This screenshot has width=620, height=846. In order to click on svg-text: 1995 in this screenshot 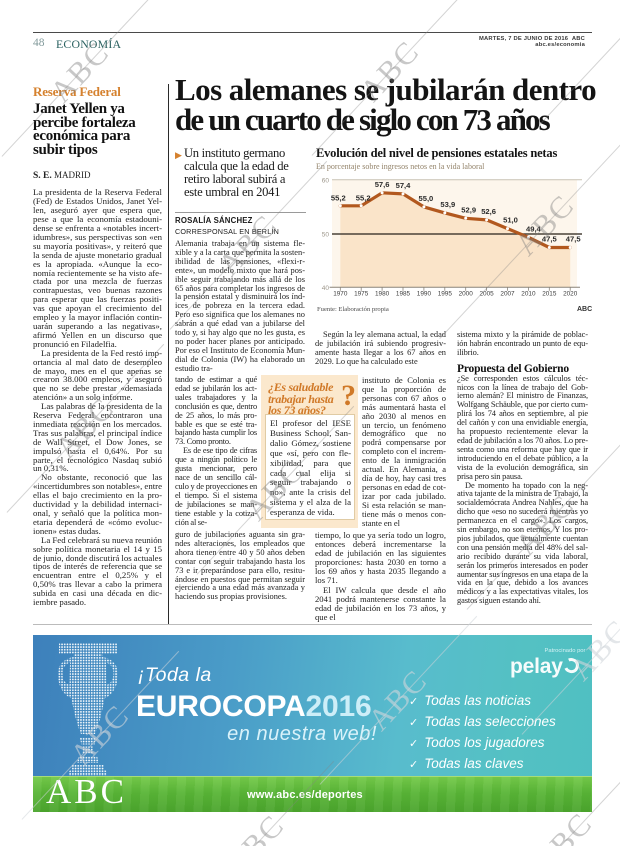, I will do `click(445, 294)`.